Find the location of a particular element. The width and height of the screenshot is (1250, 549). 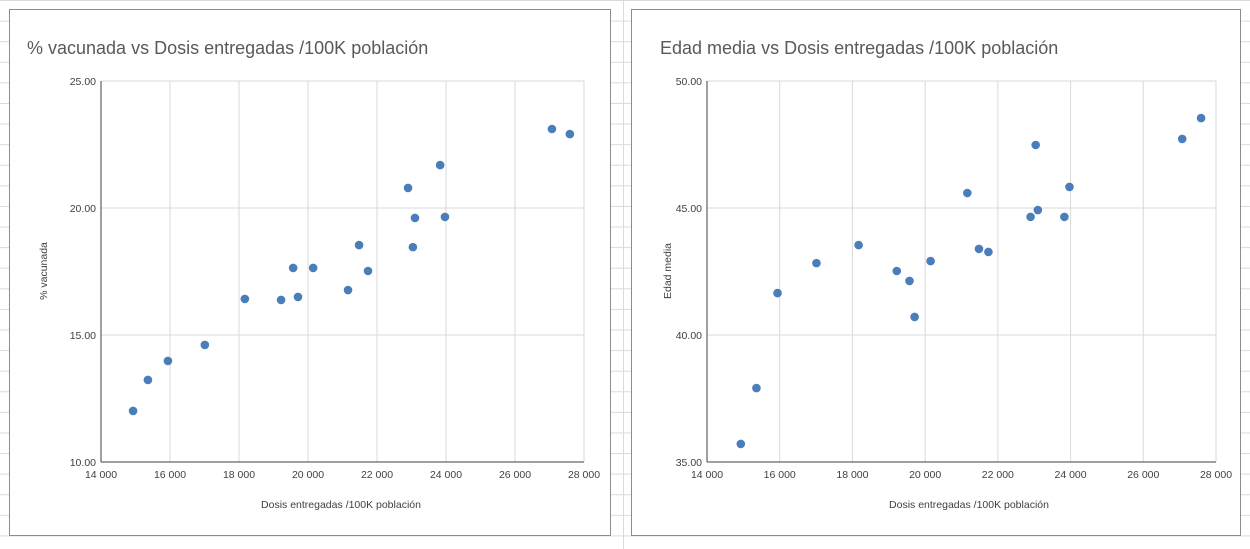

y-tick-label: 10.00 is located at coordinates (83, 463).